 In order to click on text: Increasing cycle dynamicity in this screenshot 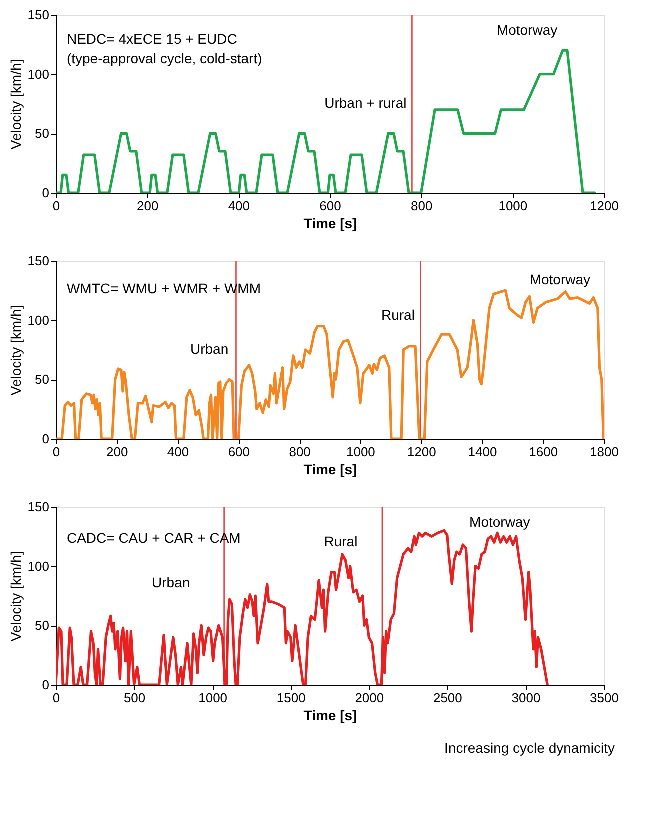, I will do `click(529, 748)`.